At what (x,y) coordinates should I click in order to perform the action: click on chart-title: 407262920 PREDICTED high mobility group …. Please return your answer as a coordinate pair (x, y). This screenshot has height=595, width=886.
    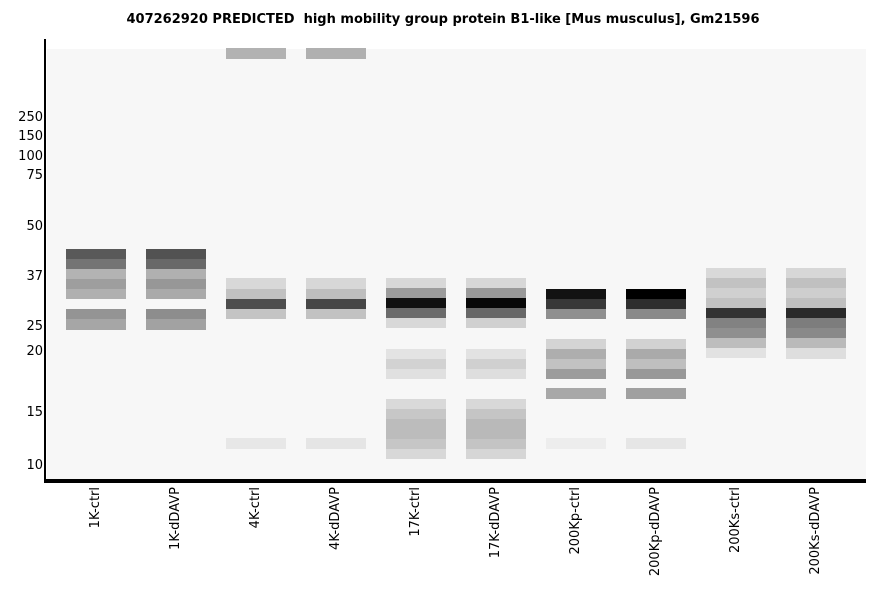
    Looking at the image, I should click on (443, 19).